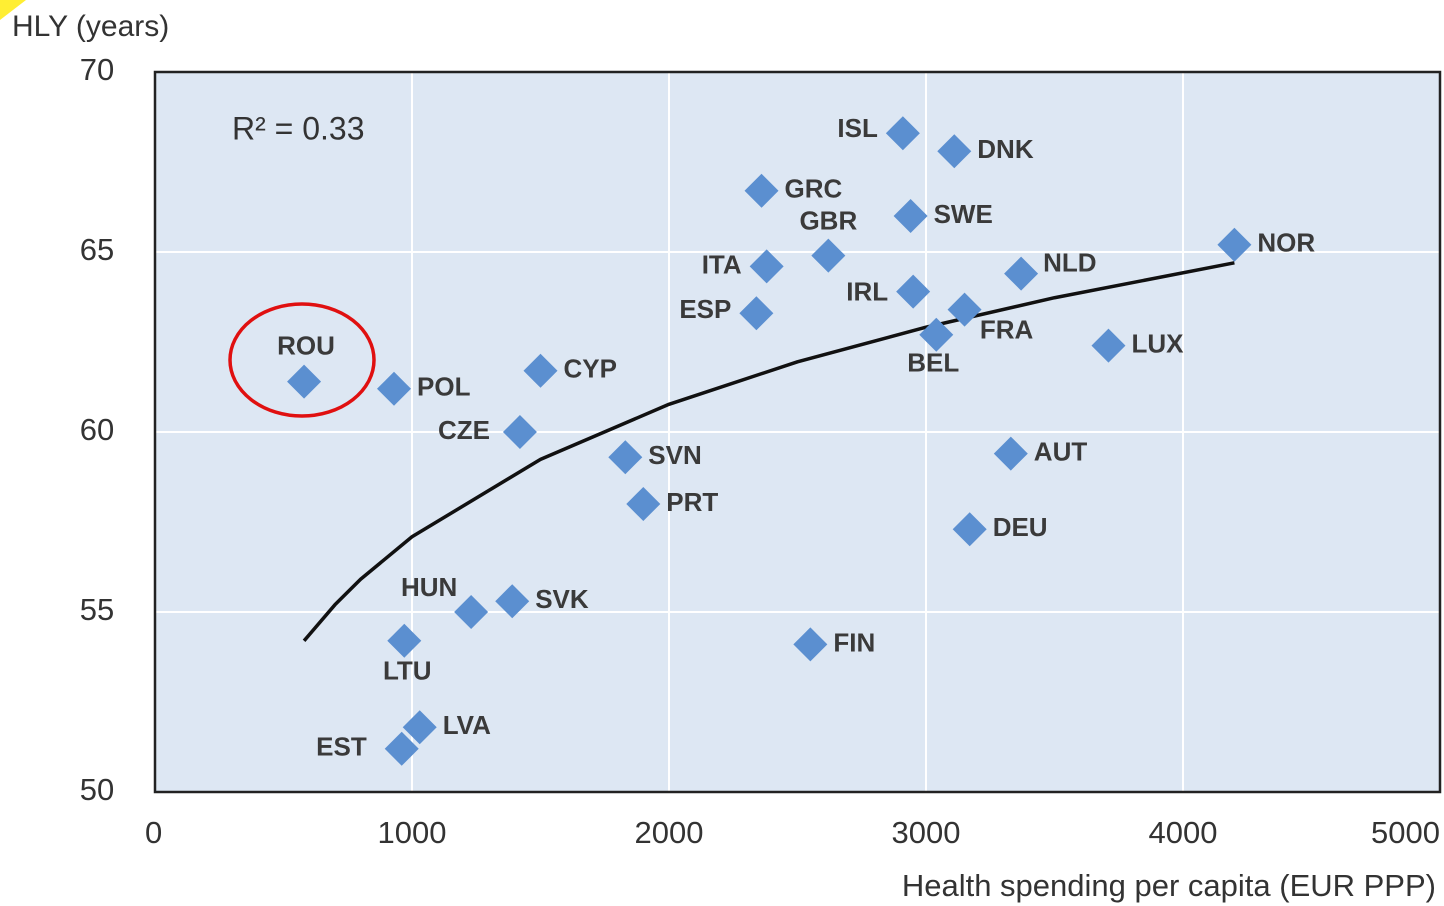 Image resolution: width=1444 pixels, height=906 pixels. Describe the element at coordinates (590, 369) in the screenshot. I see `point-label: CYP` at that location.